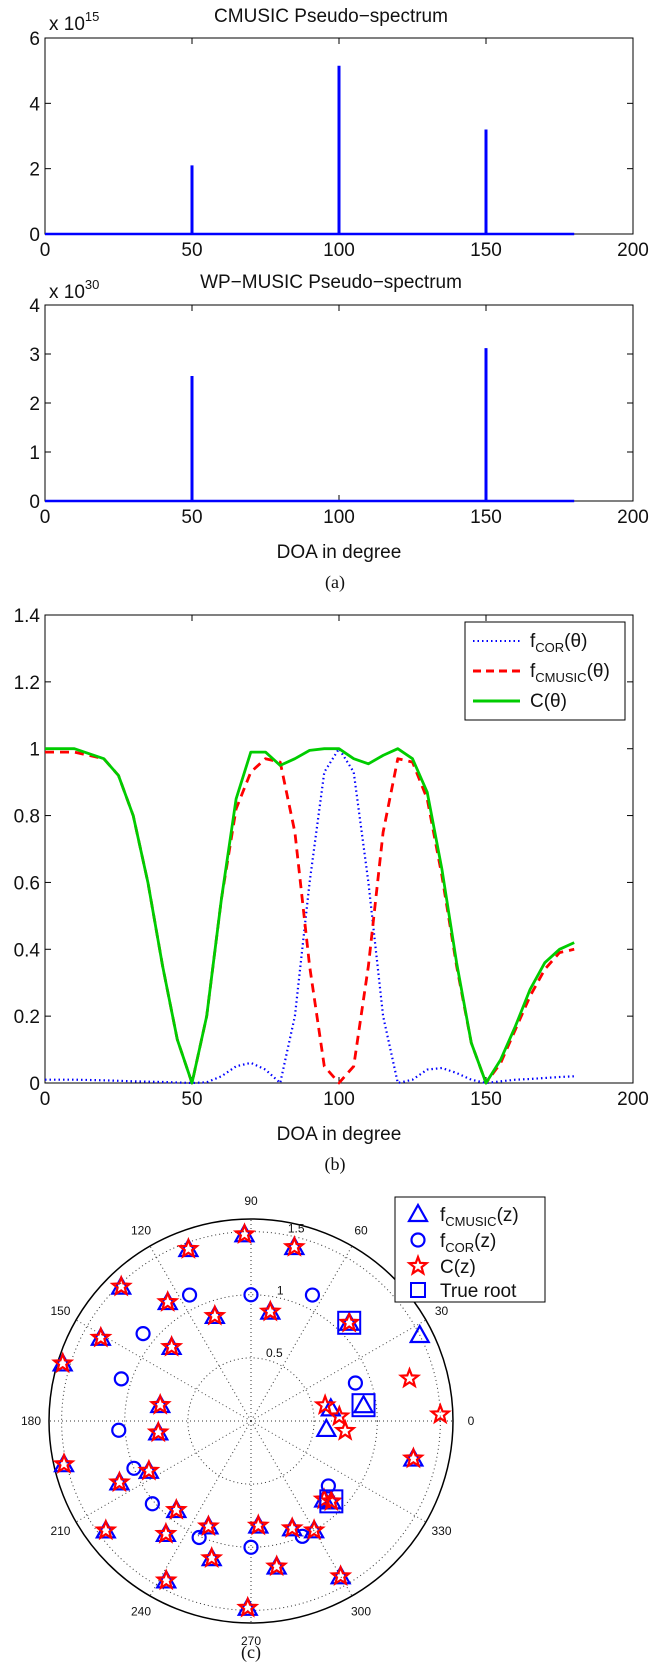 The width and height of the screenshot is (667, 1670). Describe the element at coordinates (633, 517) in the screenshot. I see `wpmusic-xtick-label: 200` at that location.